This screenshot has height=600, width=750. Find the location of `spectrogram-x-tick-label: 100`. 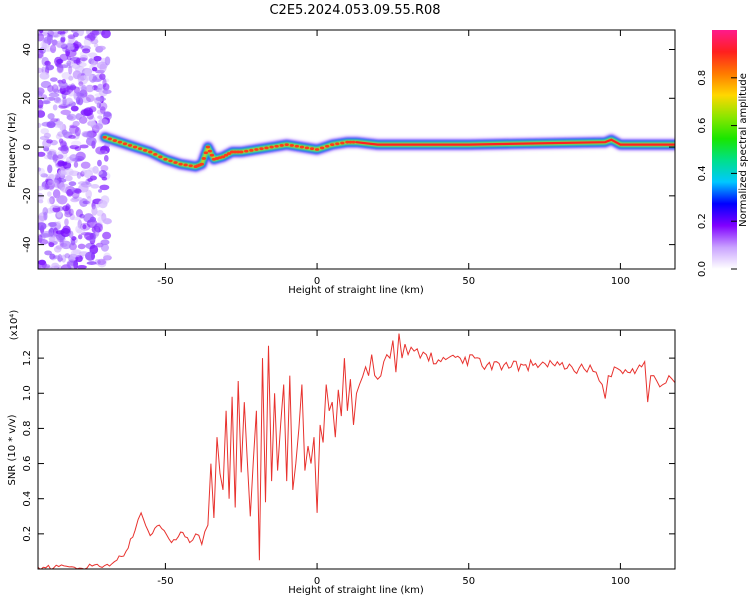

spectrogram-x-tick-label: 100 is located at coordinates (620, 281).